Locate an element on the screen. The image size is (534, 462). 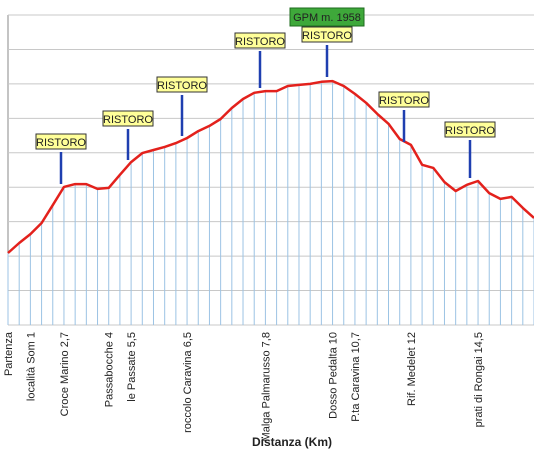
peak-box is located at coordinates (327, 17).